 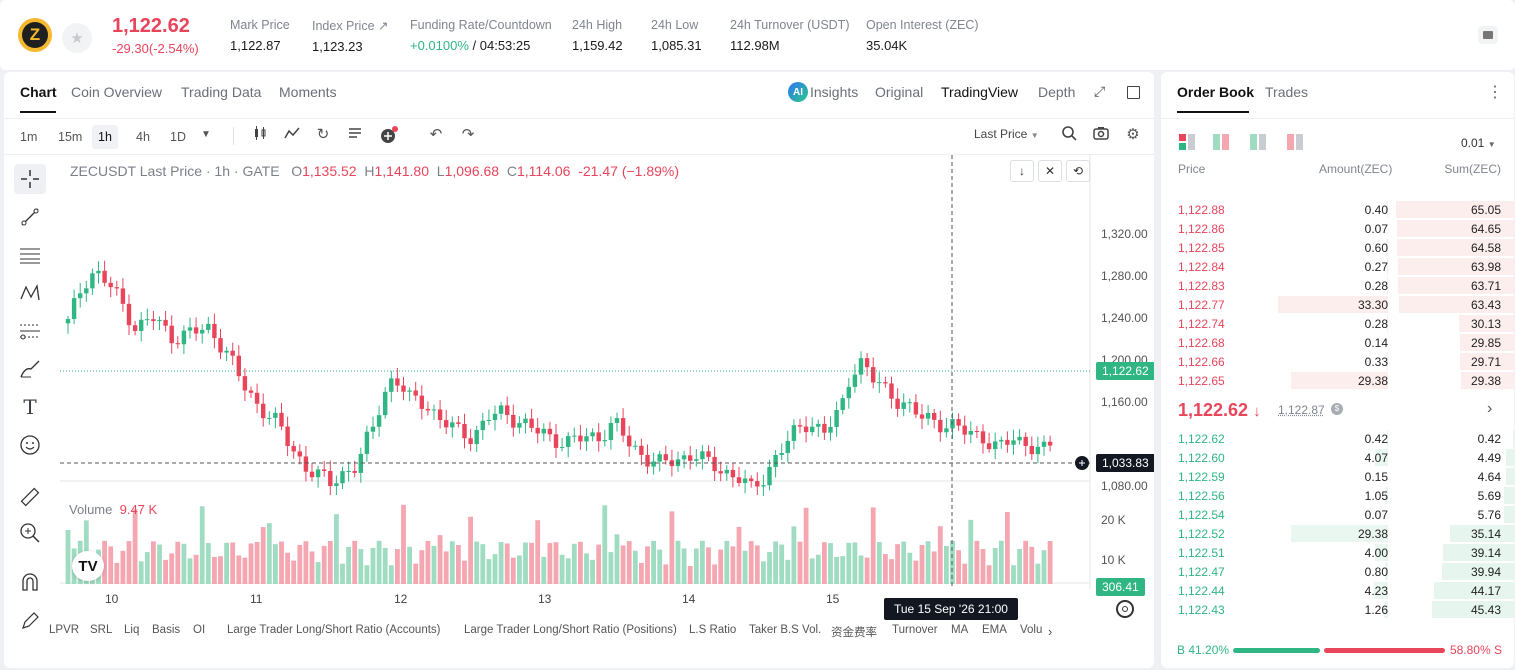 I want to click on view-tradingview: TradingView, so click(x=980, y=92).